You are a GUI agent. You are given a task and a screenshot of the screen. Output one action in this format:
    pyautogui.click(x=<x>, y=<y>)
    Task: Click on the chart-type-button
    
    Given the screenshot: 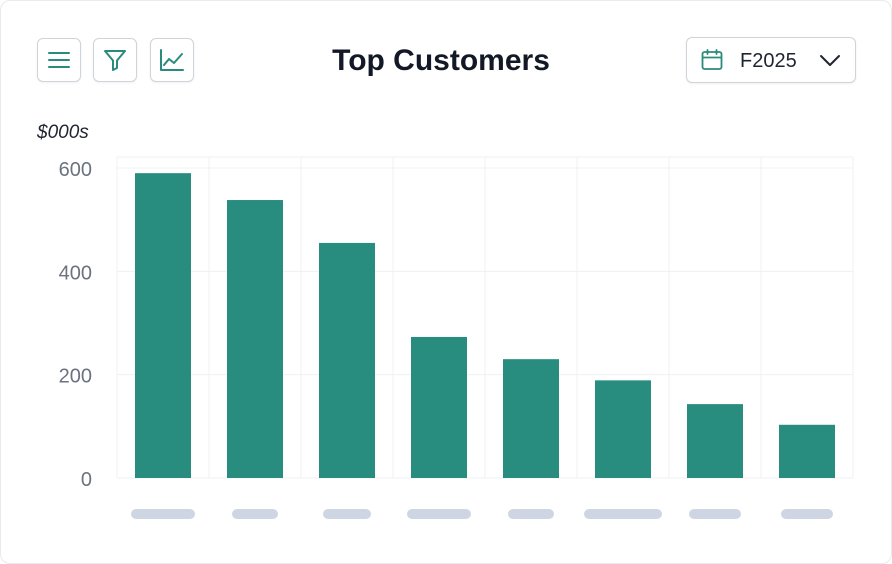 What is the action you would take?
    pyautogui.click(x=172, y=60)
    